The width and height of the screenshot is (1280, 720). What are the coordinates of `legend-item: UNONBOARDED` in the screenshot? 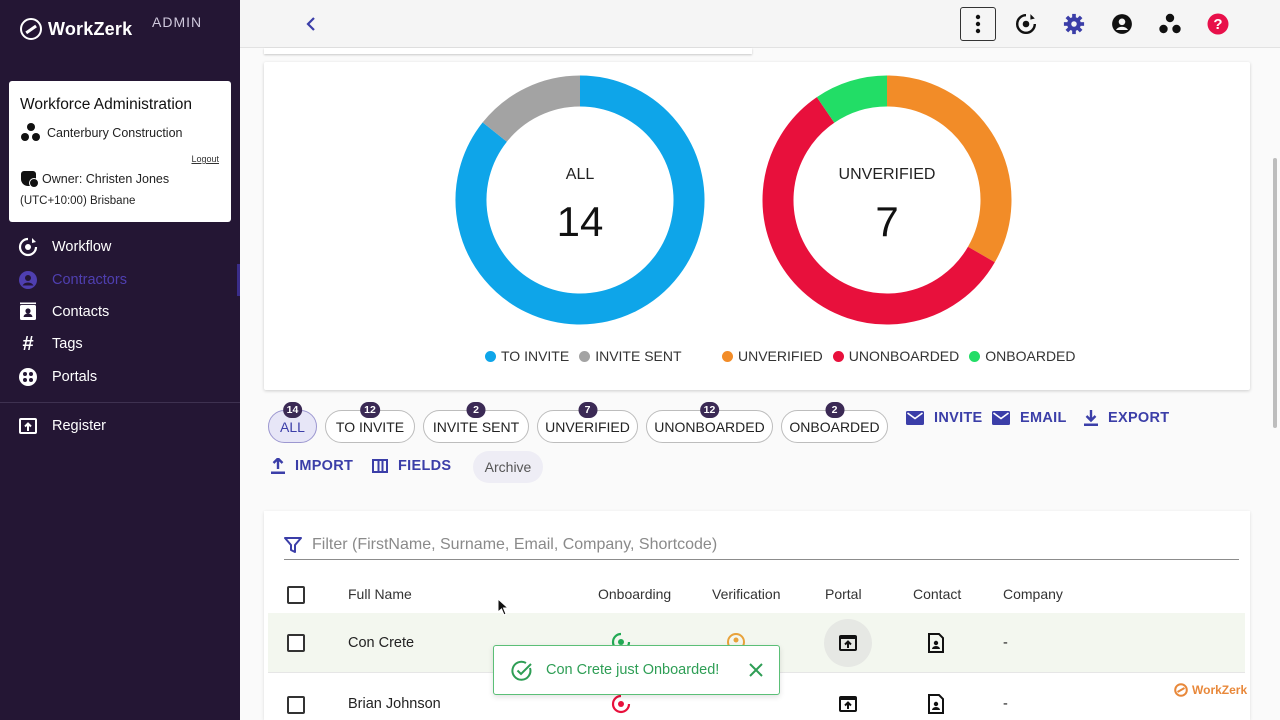 It's located at (895, 356).